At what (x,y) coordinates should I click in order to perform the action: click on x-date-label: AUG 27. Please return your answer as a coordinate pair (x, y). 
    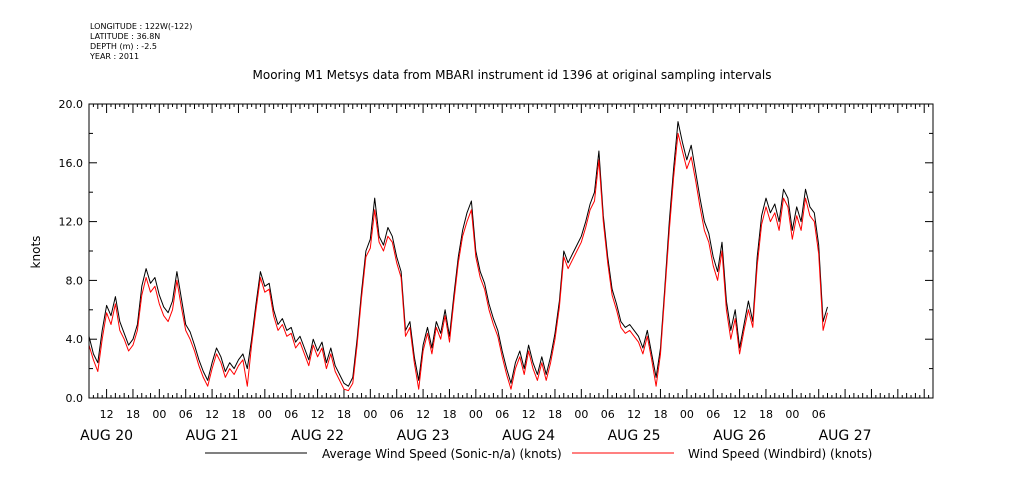
    Looking at the image, I should click on (845, 436).